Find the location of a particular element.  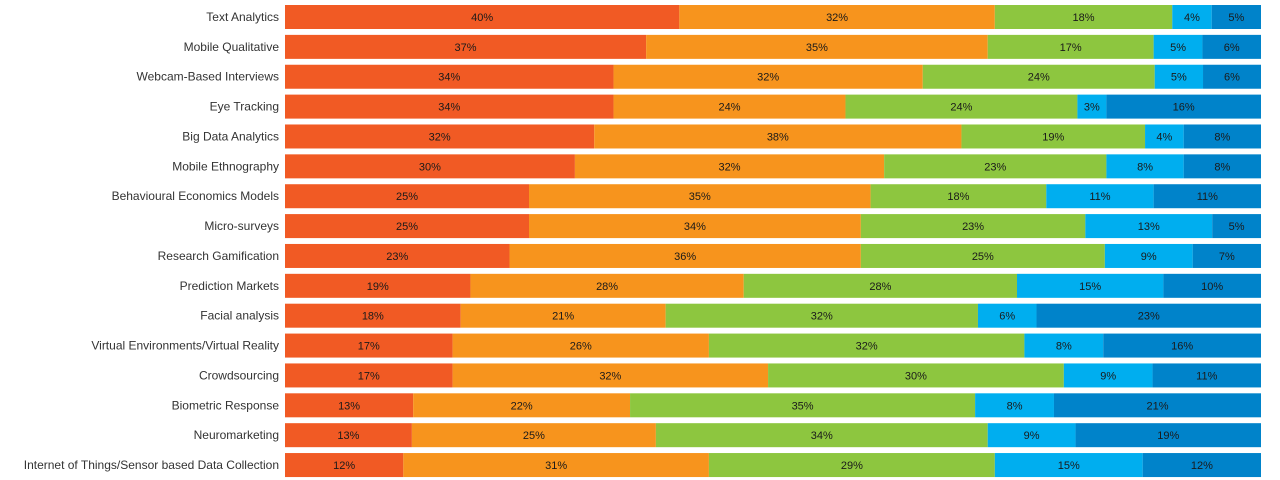

data-label: 37% is located at coordinates (466, 48).